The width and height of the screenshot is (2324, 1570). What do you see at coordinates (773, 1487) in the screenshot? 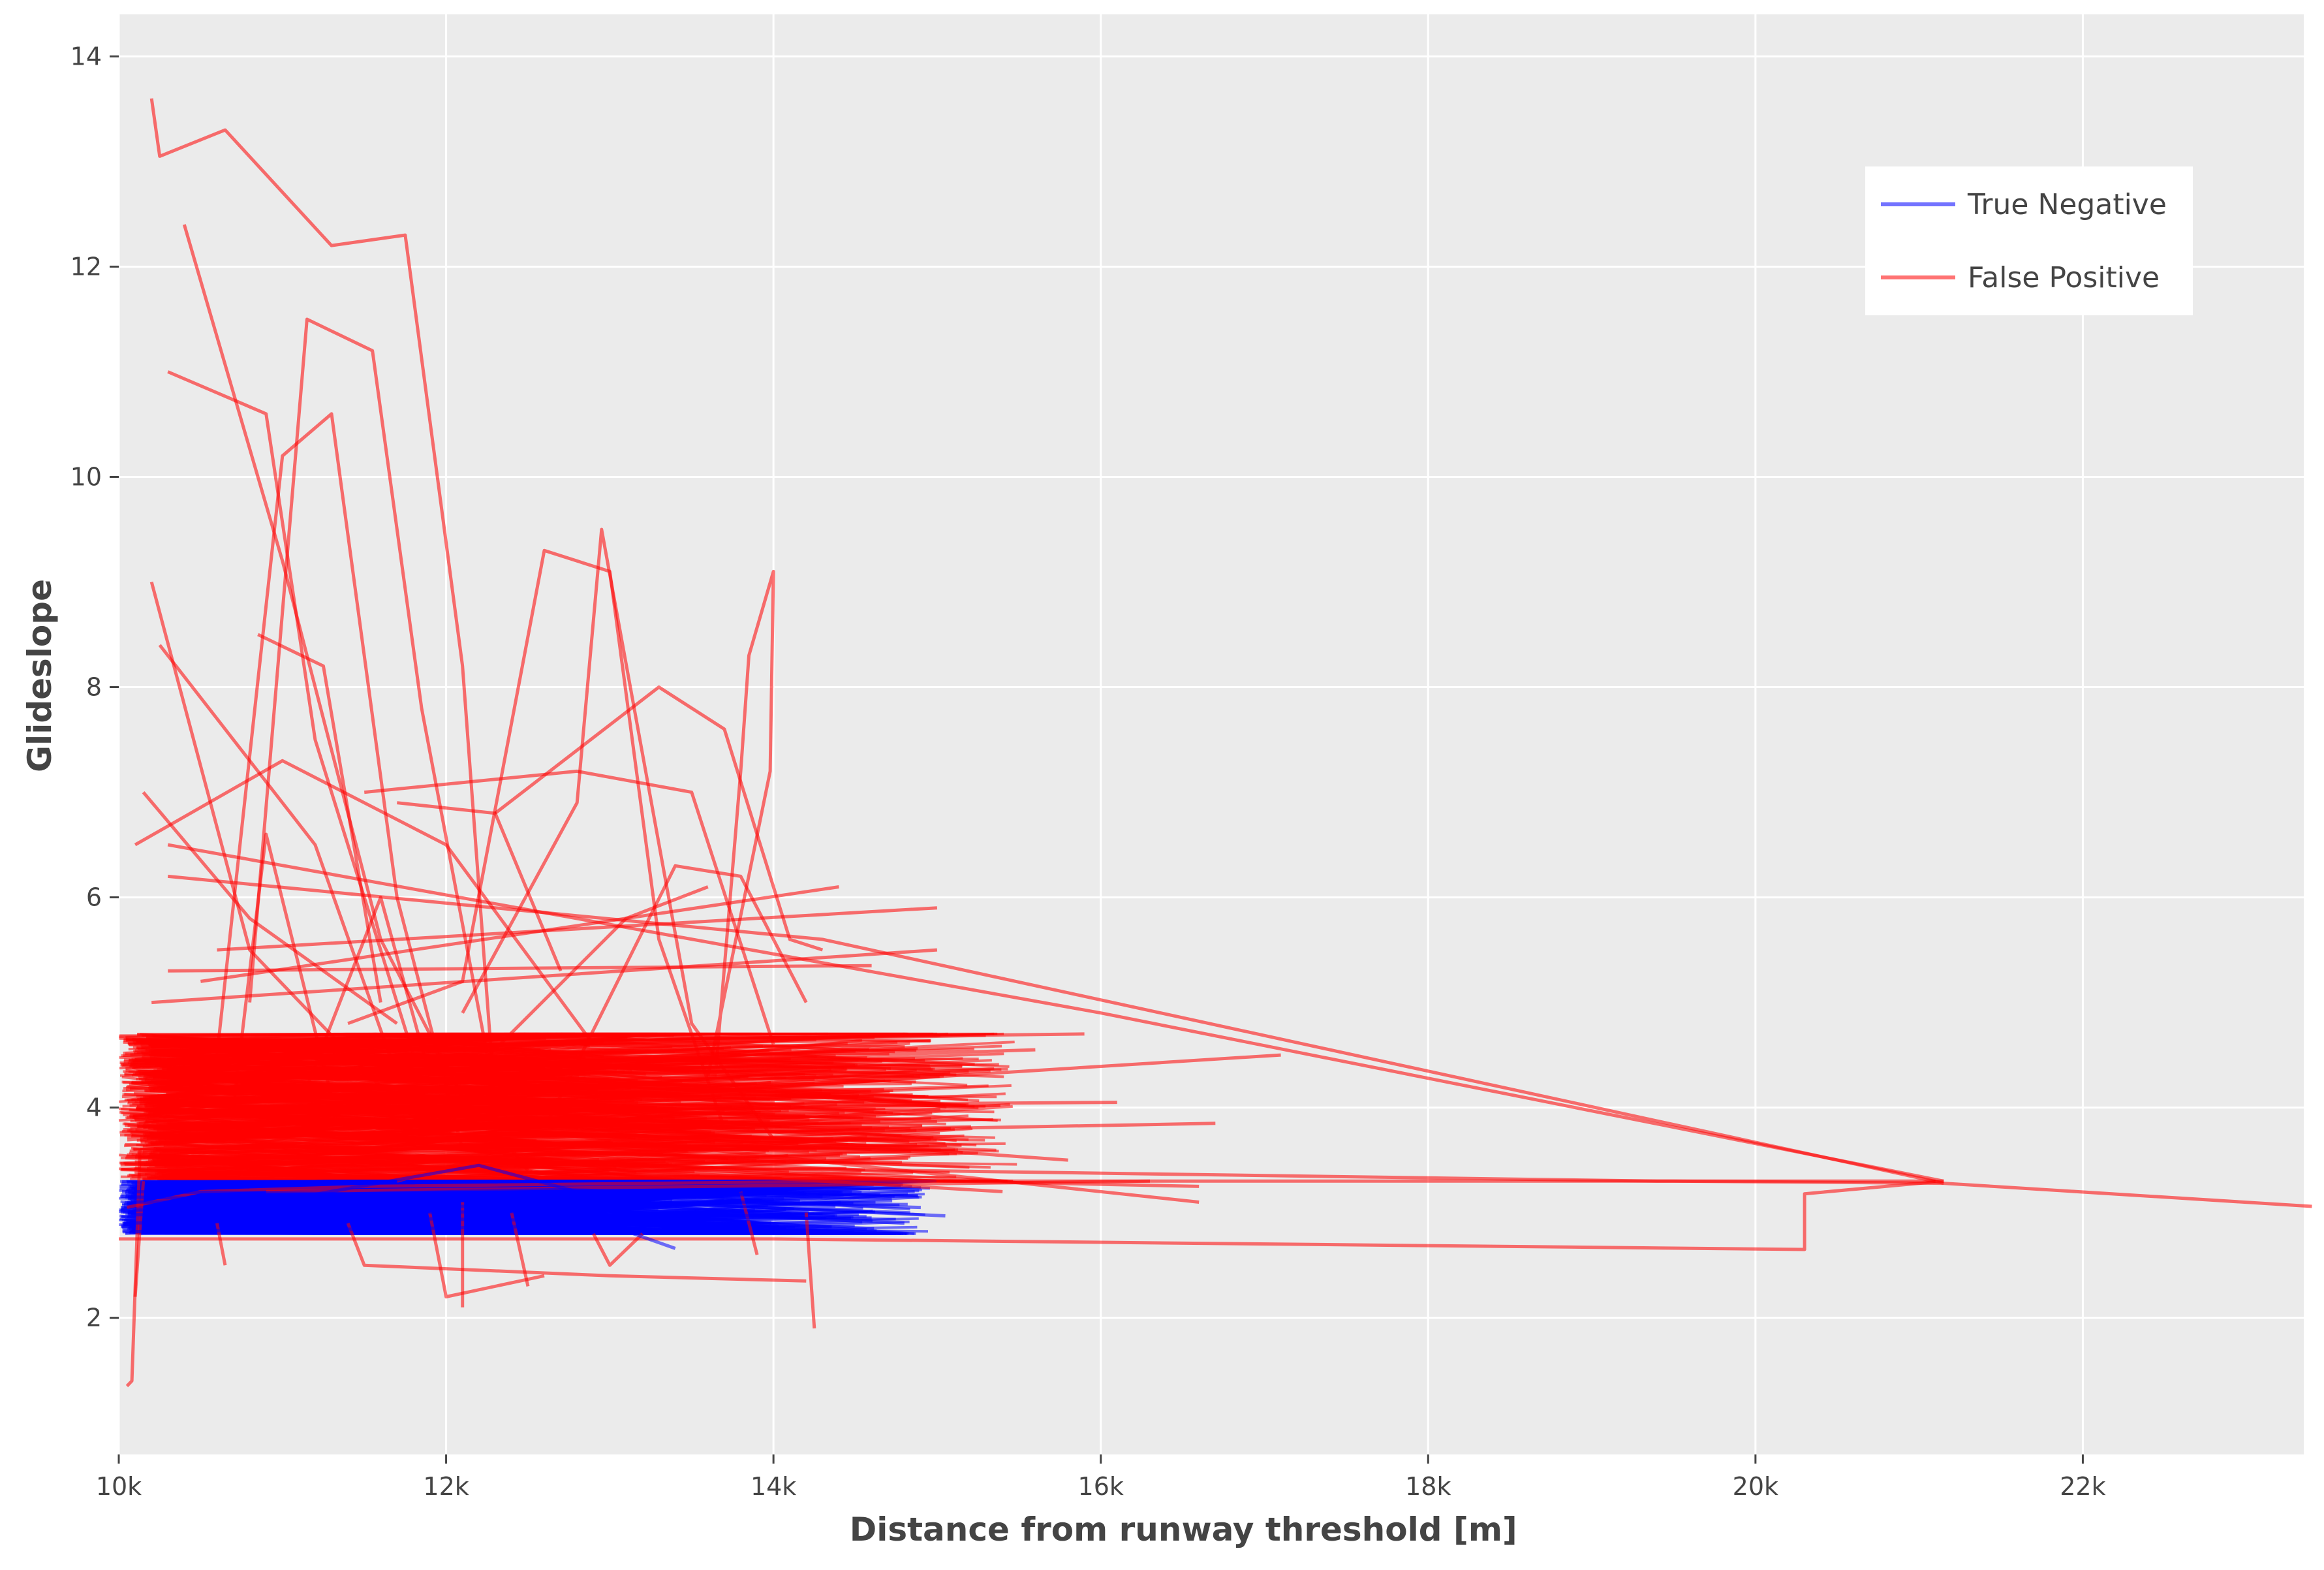
I see `x-tick-label-2: 14k` at bounding box center [773, 1487].